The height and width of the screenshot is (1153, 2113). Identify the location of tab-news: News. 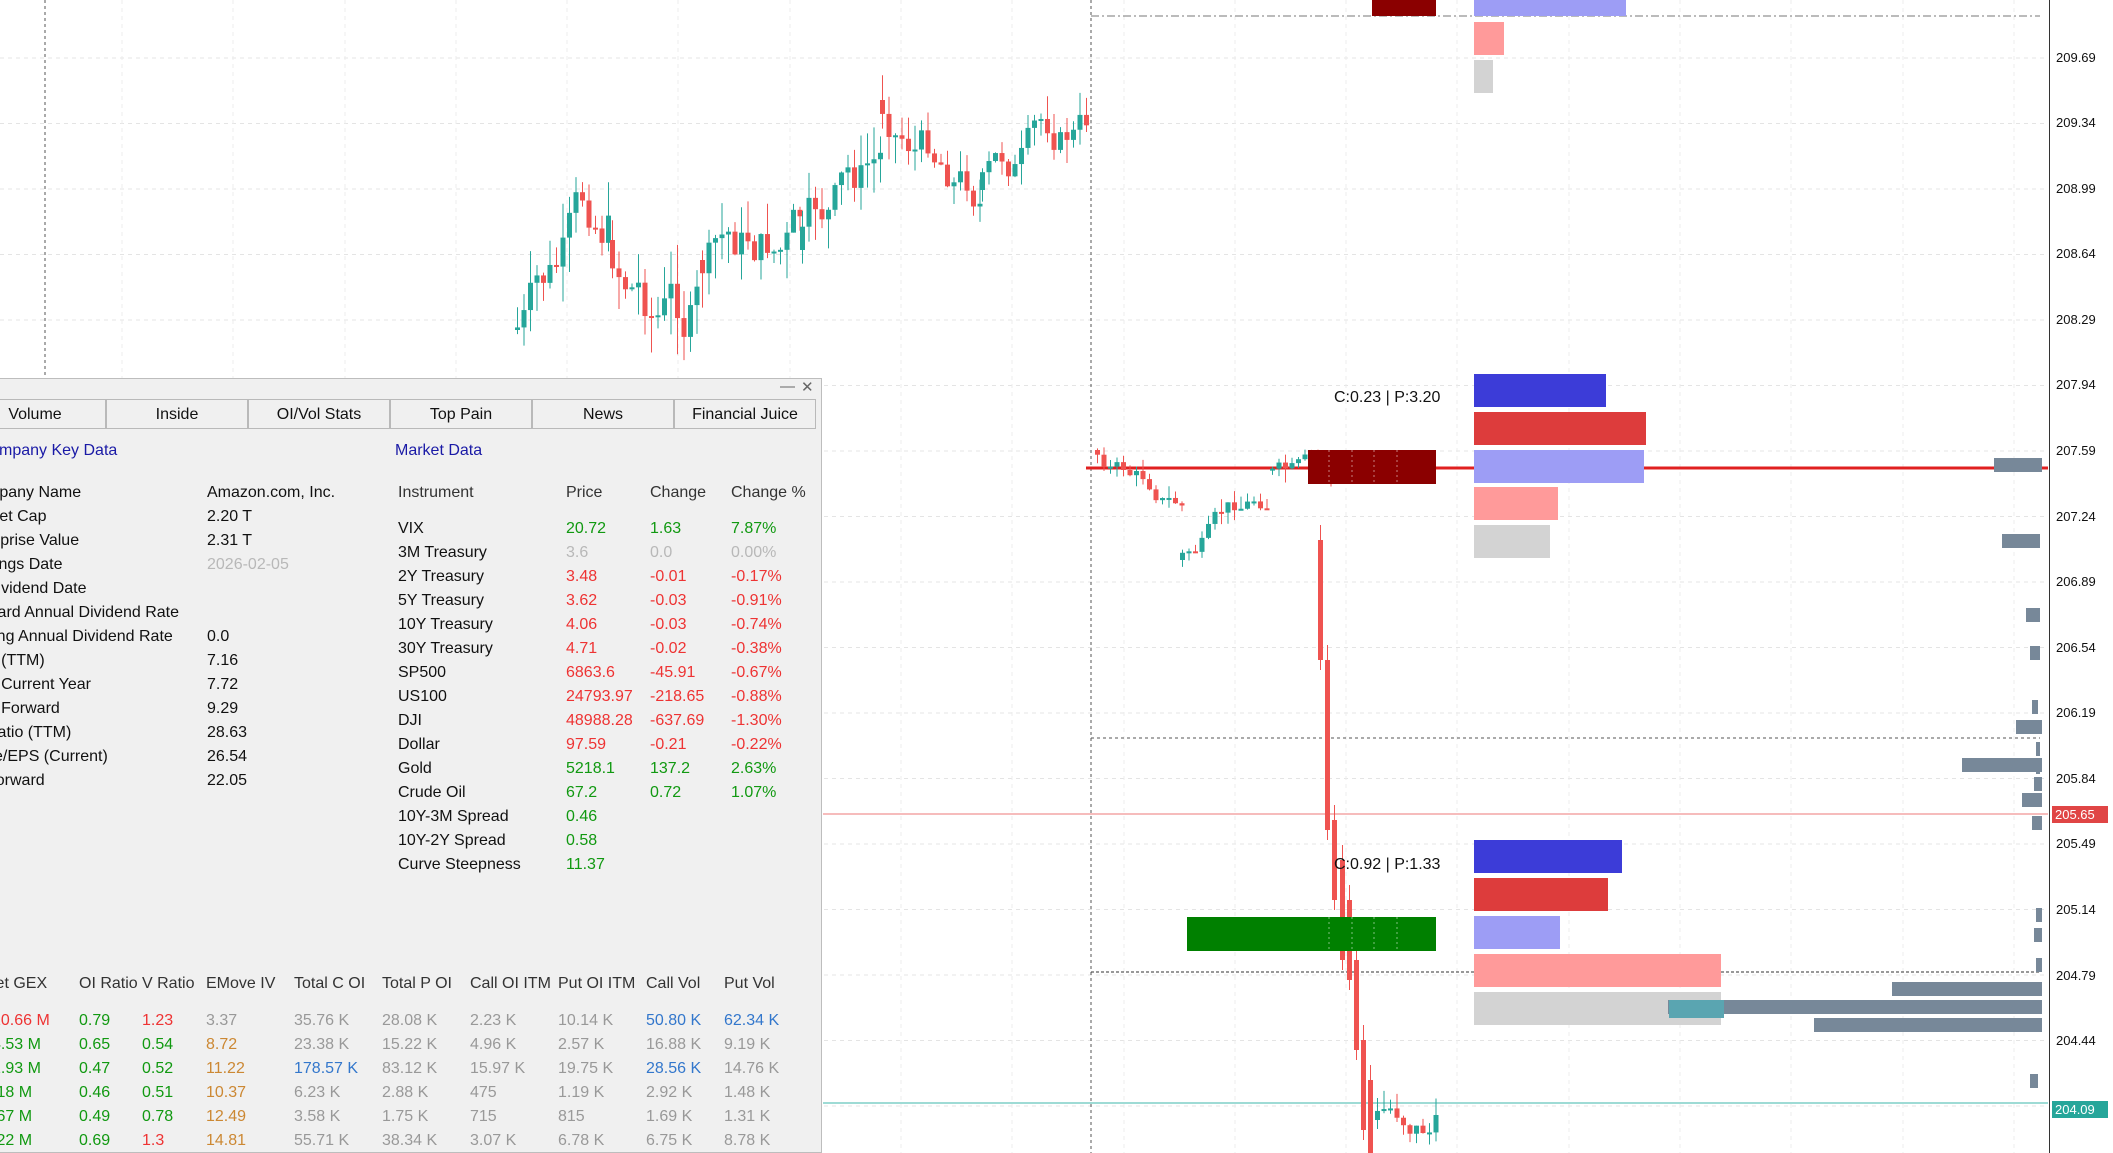
(603, 414).